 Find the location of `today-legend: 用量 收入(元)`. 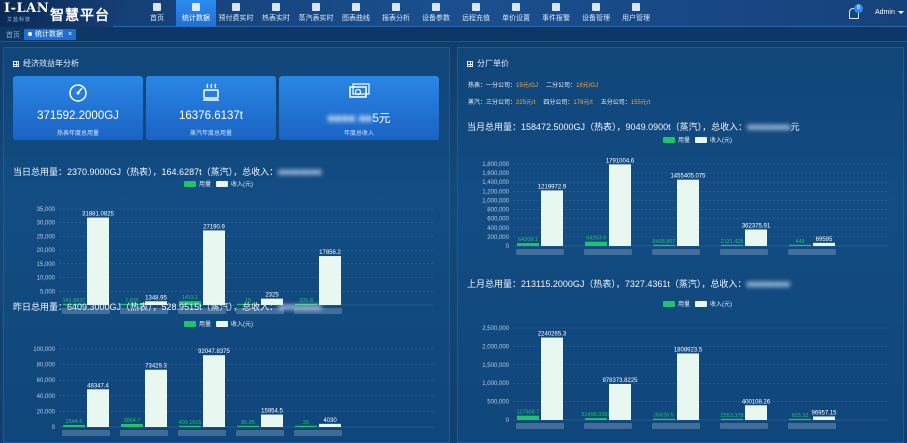

today-legend: 用量 收入(元) is located at coordinates (218, 183).